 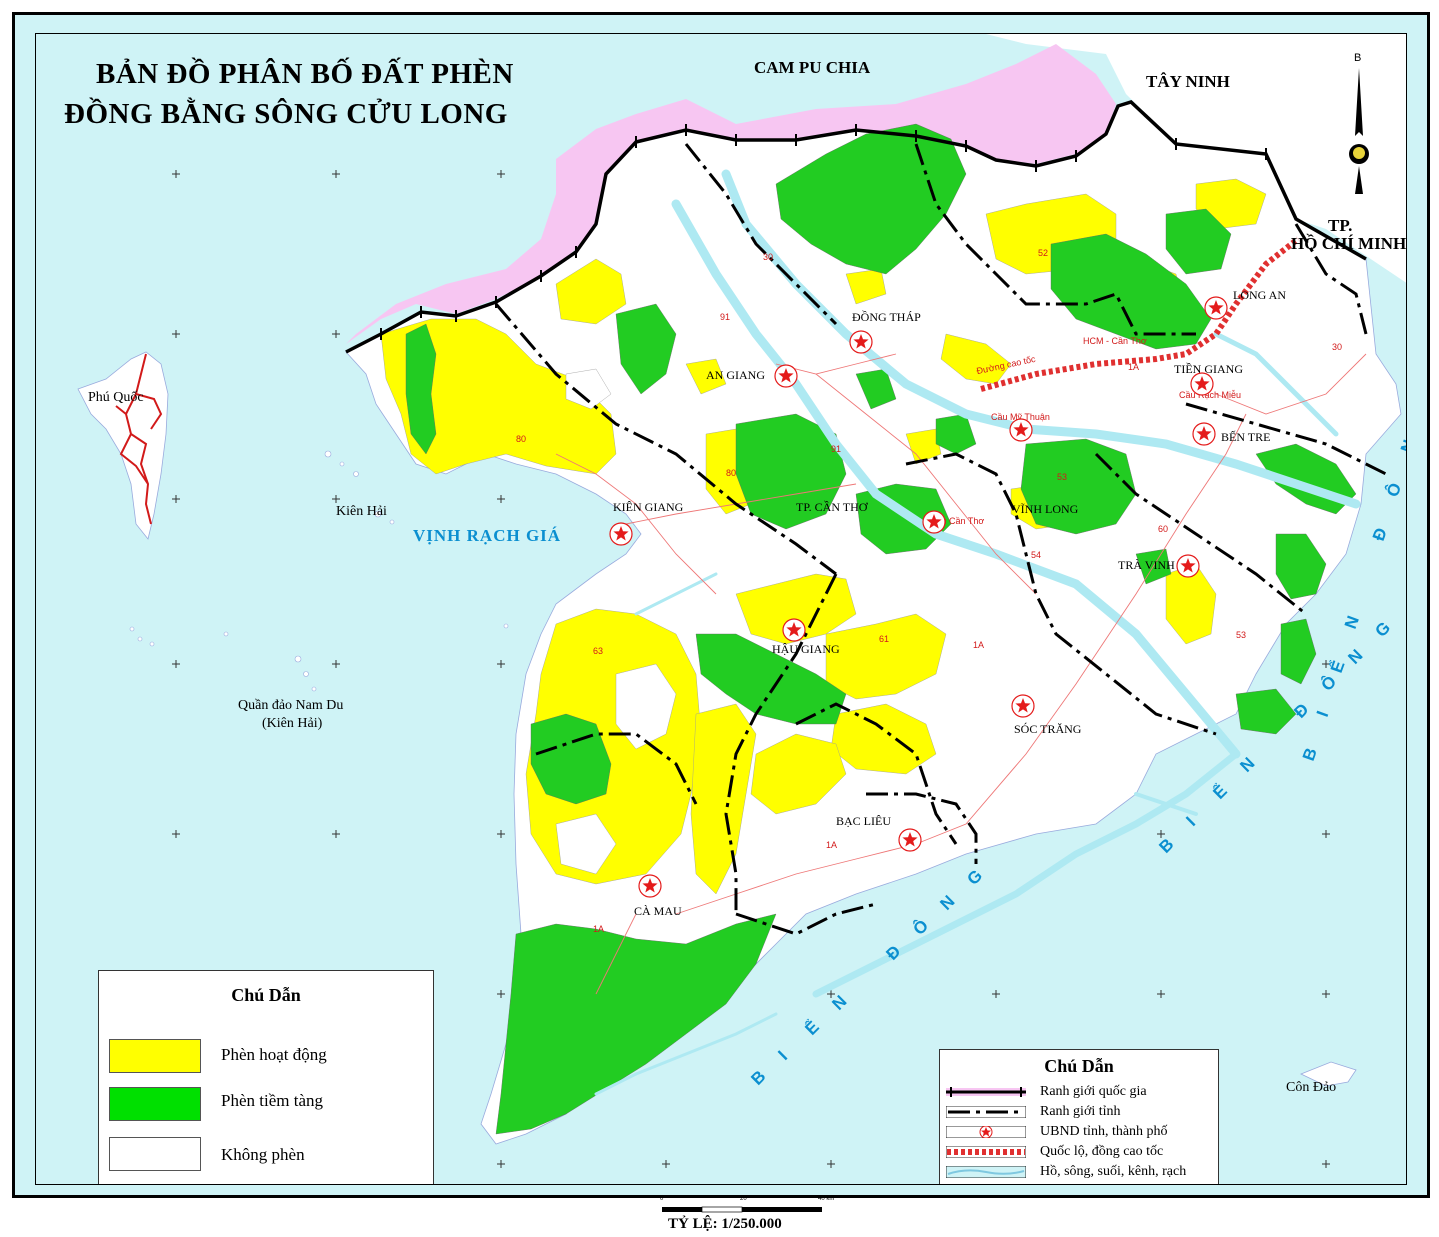 What do you see at coordinates (1036, 555) in the screenshot?
I see `road-54: 54` at bounding box center [1036, 555].